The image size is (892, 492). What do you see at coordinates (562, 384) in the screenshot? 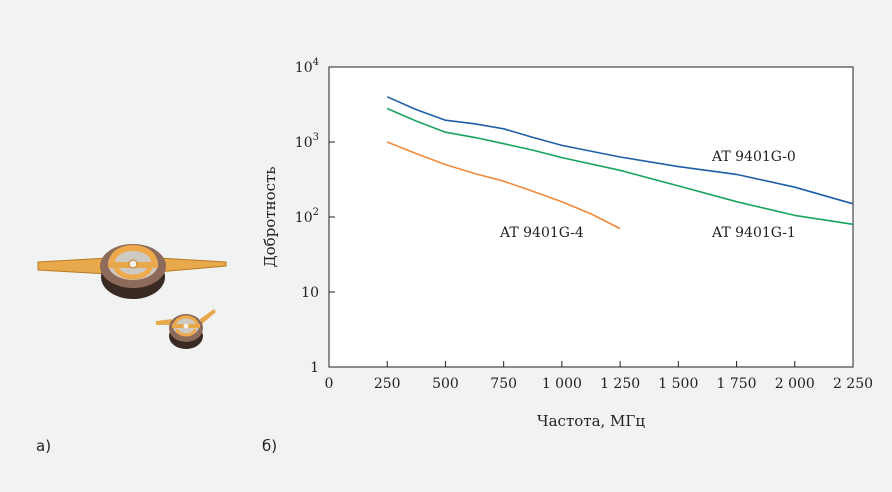
I see `x-tick-label: 1 000` at bounding box center [562, 384].